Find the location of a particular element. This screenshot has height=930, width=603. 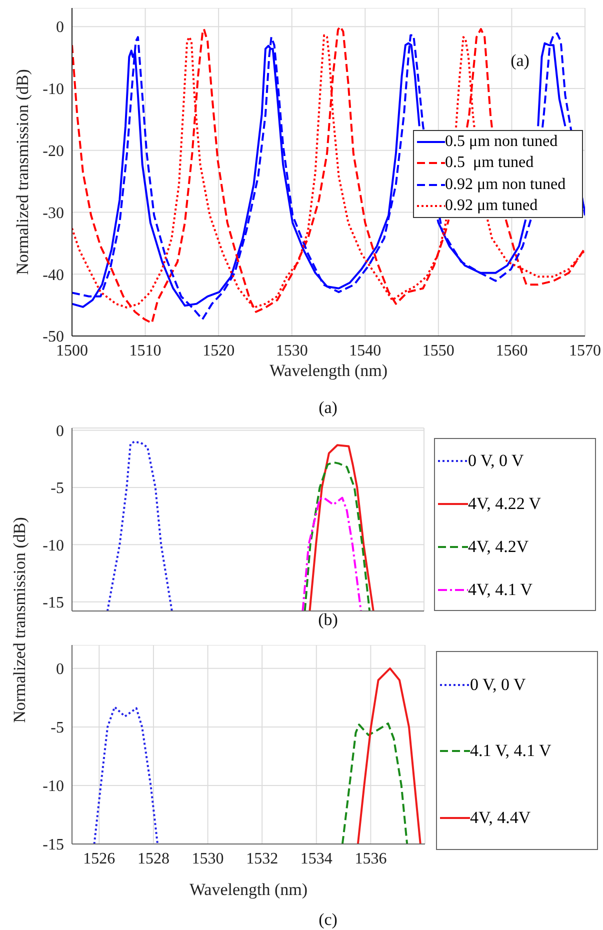

x-tick-label: 1528 is located at coordinates (153, 859).